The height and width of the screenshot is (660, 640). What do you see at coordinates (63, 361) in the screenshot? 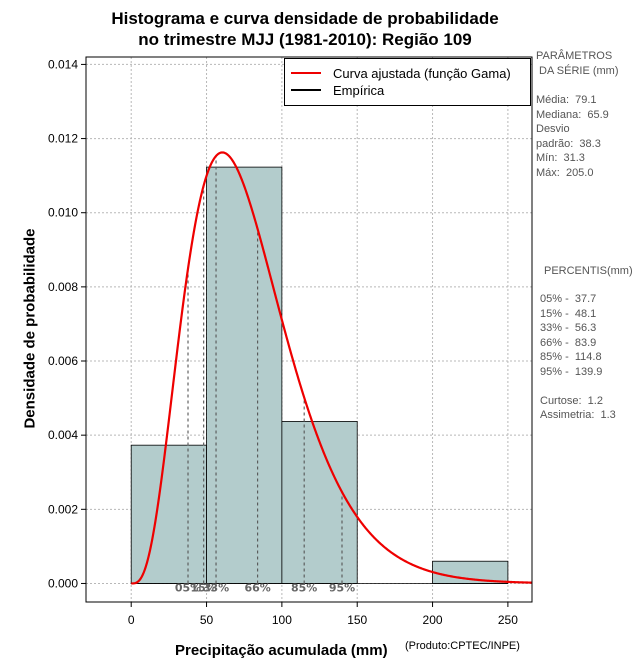
I see `y-tick-label-3: 0.006` at bounding box center [63, 361].